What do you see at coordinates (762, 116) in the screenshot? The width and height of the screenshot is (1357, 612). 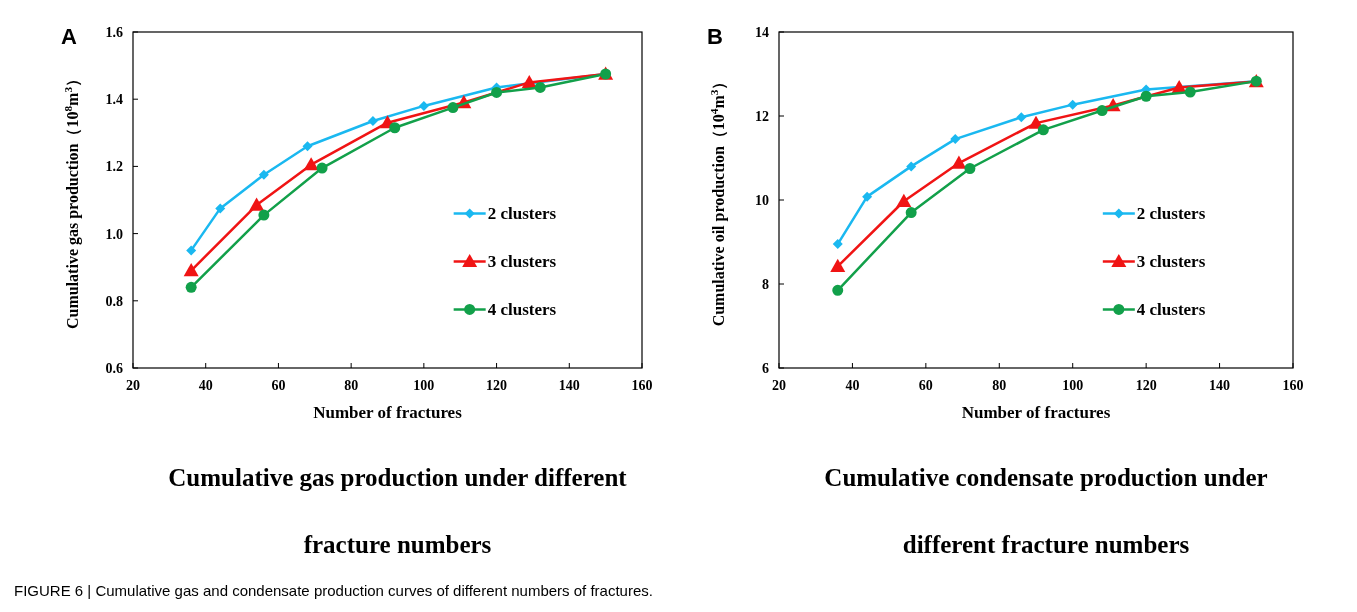 I see `y-tick-label: 12` at bounding box center [762, 116].